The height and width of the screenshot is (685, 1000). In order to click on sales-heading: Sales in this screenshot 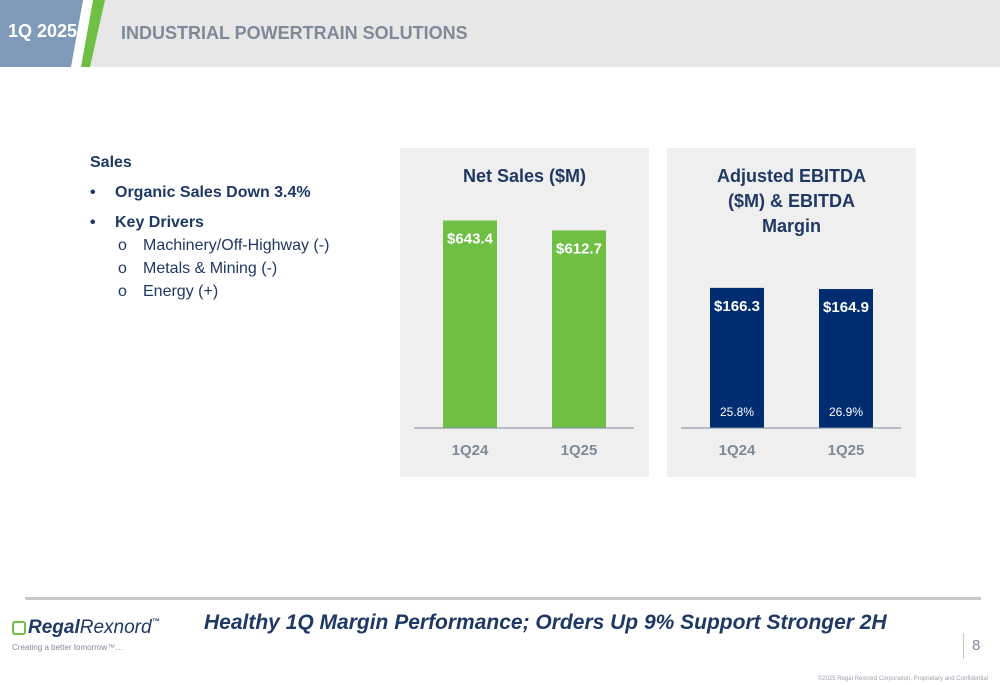, I will do `click(111, 162)`.